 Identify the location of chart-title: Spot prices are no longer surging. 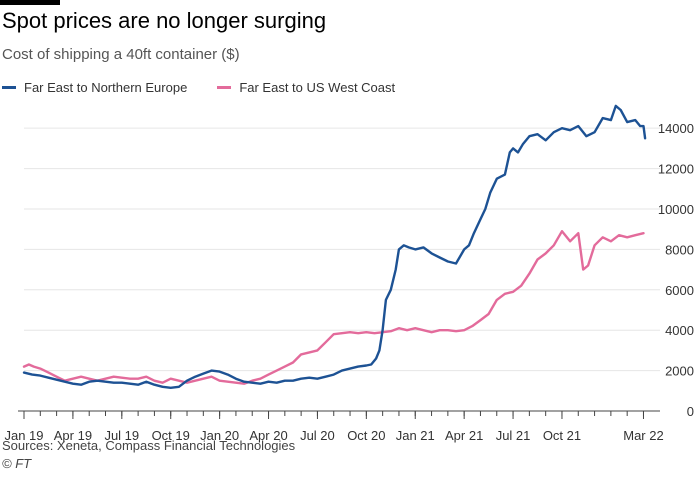
(164, 20).